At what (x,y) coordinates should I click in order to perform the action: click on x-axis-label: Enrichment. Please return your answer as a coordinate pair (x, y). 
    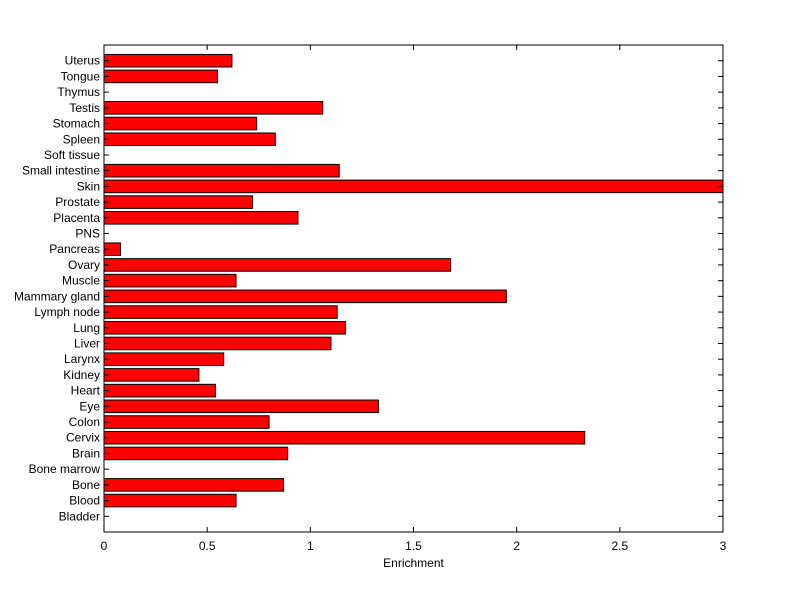
    Looking at the image, I should click on (413, 563).